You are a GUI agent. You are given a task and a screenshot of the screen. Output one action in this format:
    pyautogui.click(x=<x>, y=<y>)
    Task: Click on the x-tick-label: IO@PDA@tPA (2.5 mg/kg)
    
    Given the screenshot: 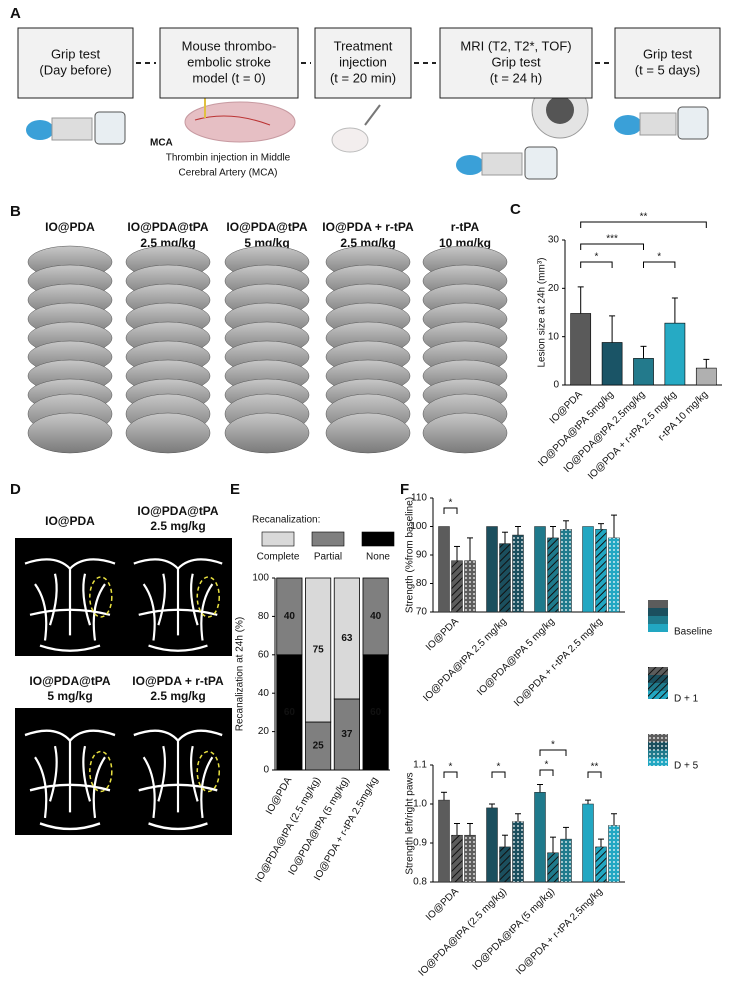 What is the action you would take?
    pyautogui.click(x=463, y=932)
    